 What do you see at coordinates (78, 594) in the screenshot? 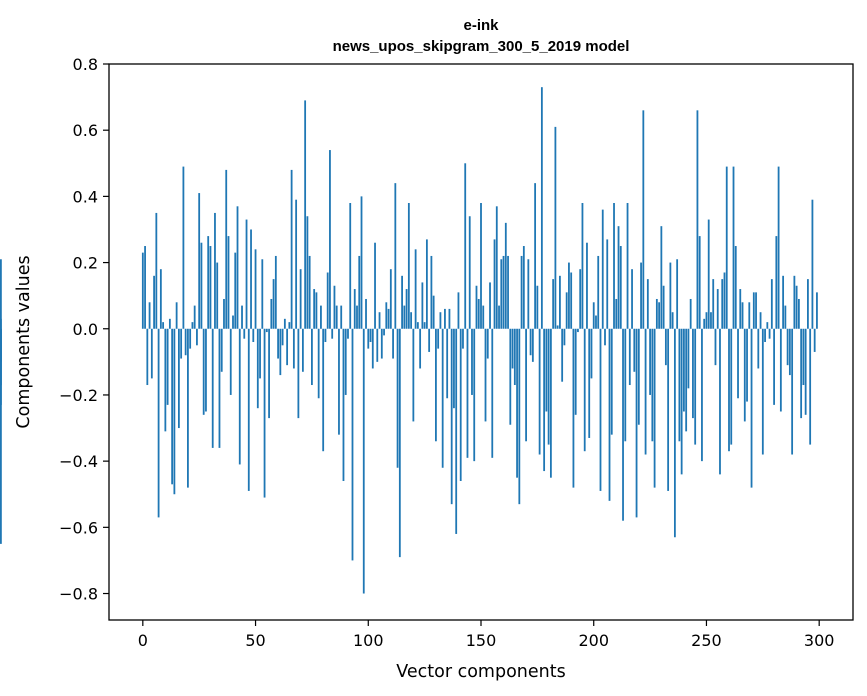
I see `y-tick-label: −0.8` at bounding box center [78, 594].